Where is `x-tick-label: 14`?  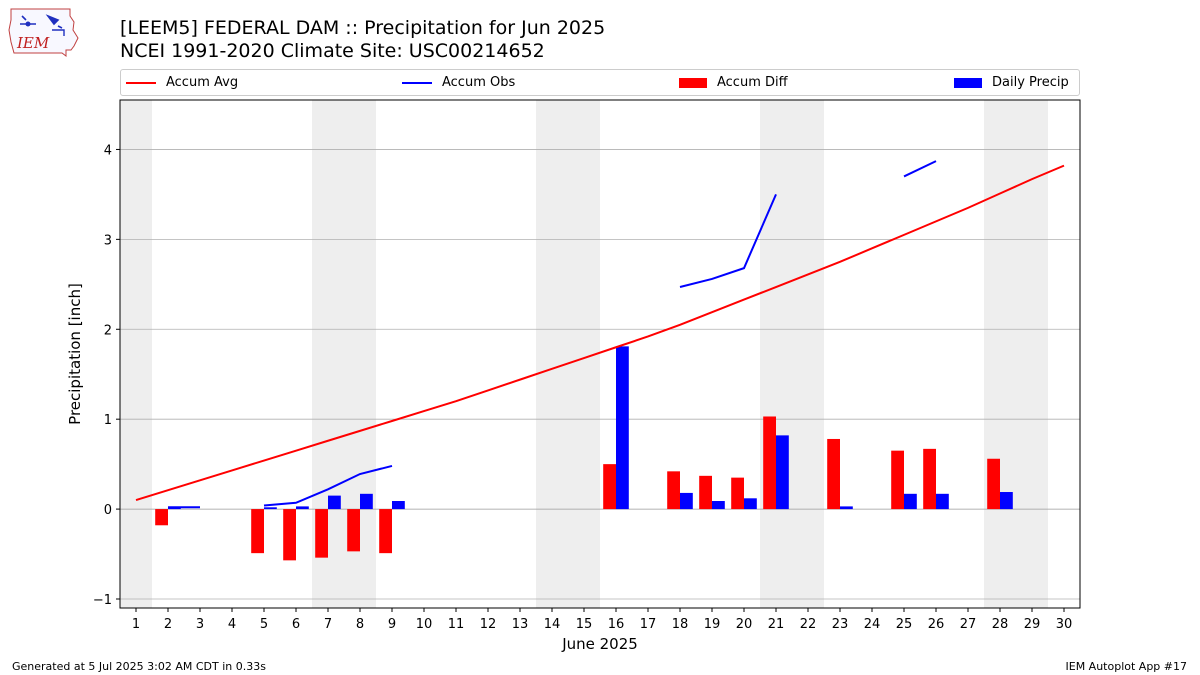
x-tick-label: 14 is located at coordinates (552, 624).